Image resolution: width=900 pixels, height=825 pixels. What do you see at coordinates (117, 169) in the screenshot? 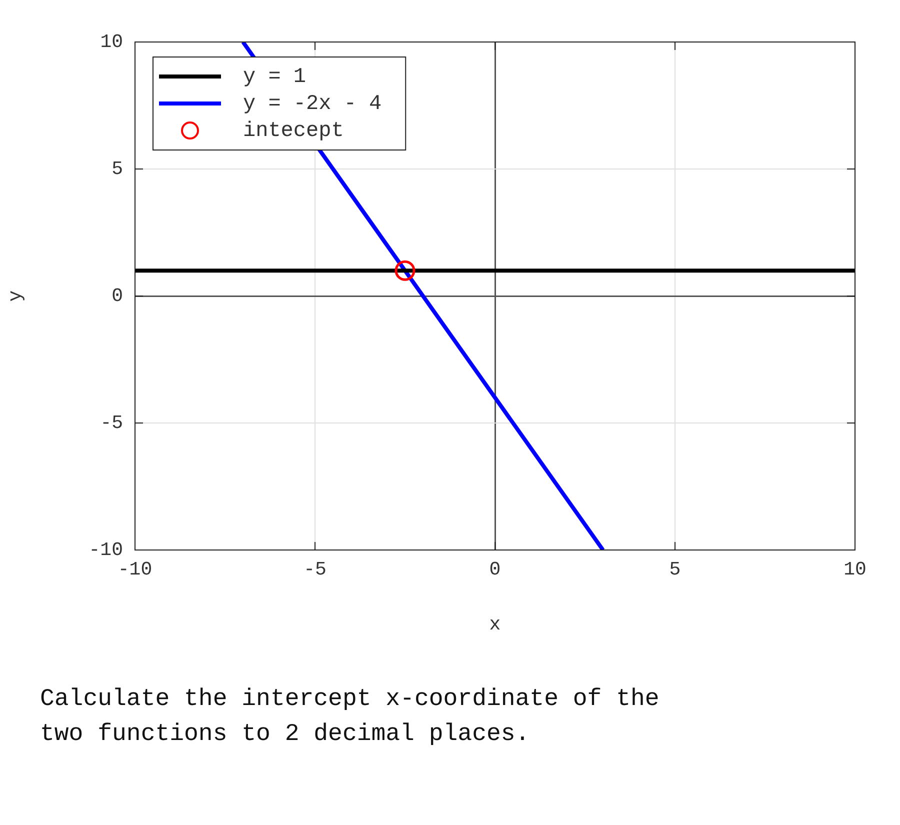
I see `y-tick-label: 5` at bounding box center [117, 169].